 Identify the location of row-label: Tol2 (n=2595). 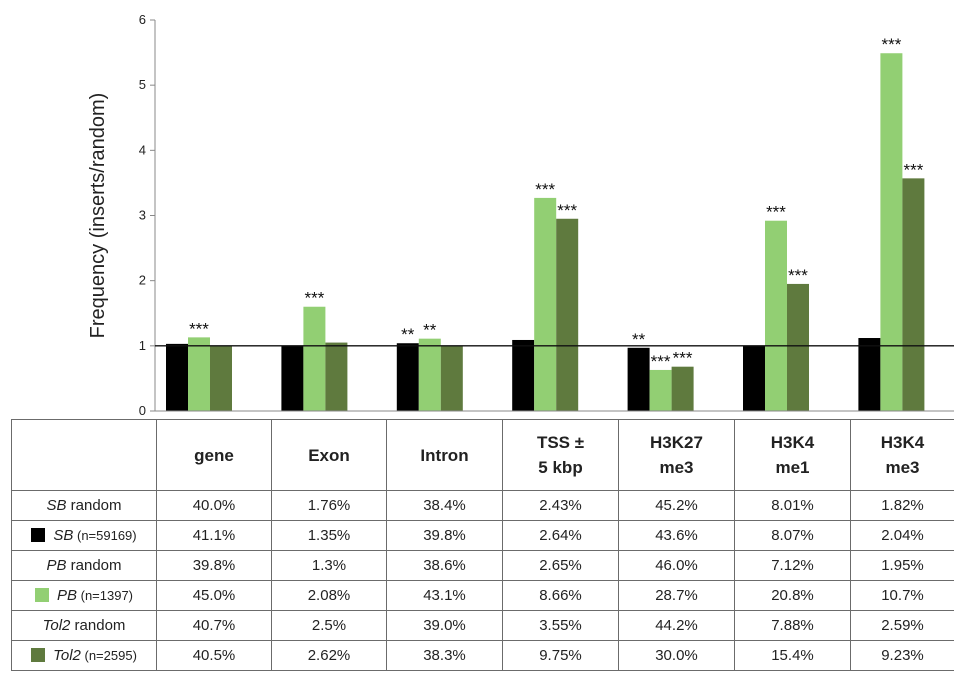
(84, 655).